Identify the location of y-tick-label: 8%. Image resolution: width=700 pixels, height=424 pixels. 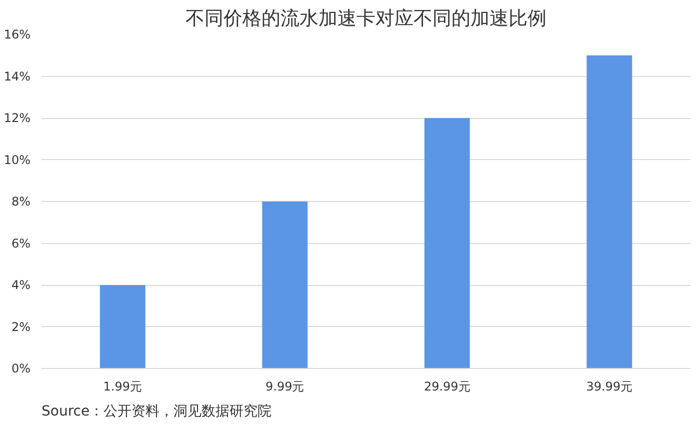
(21, 201).